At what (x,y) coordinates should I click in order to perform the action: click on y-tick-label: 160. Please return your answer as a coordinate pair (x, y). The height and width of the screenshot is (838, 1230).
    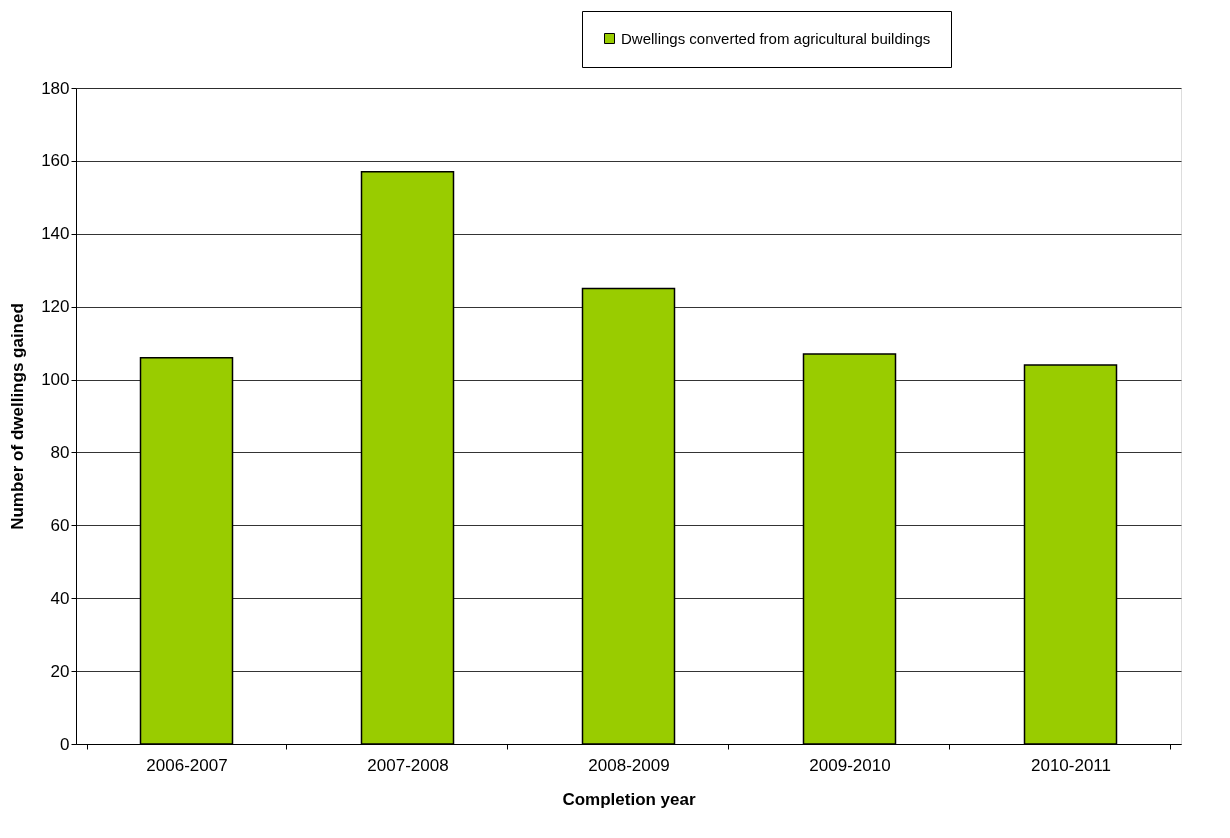
    Looking at the image, I should click on (55, 161).